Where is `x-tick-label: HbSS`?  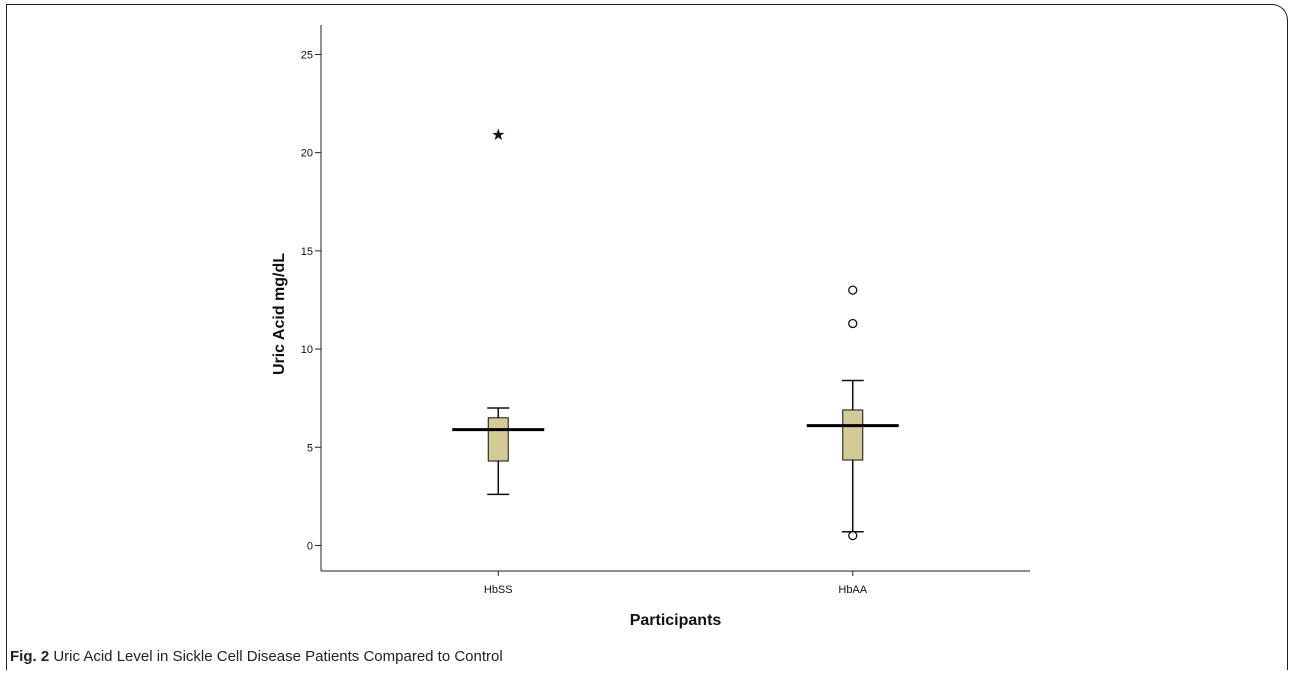 x-tick-label: HbSS is located at coordinates (498, 590).